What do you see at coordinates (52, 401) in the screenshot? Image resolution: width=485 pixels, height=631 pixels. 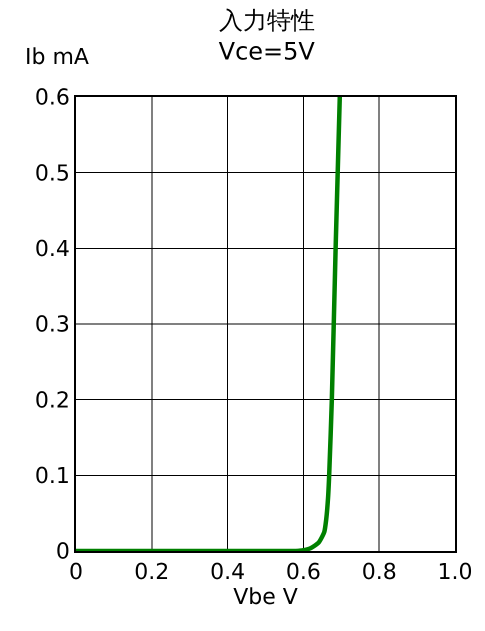 I see `y-tick-label: 0.2` at bounding box center [52, 401].